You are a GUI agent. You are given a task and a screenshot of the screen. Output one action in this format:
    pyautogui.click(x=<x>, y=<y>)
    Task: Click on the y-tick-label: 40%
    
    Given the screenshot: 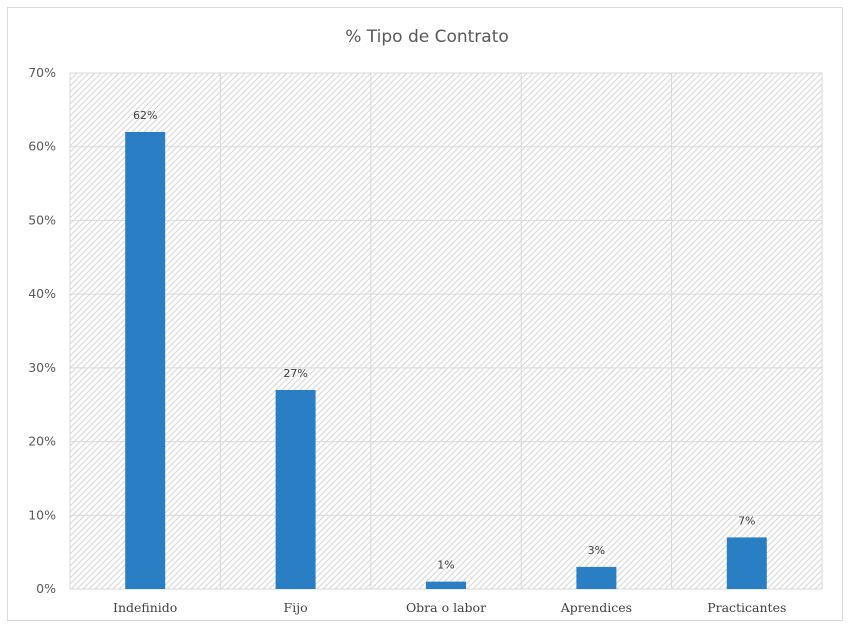 What is the action you would take?
    pyautogui.click(x=42, y=293)
    